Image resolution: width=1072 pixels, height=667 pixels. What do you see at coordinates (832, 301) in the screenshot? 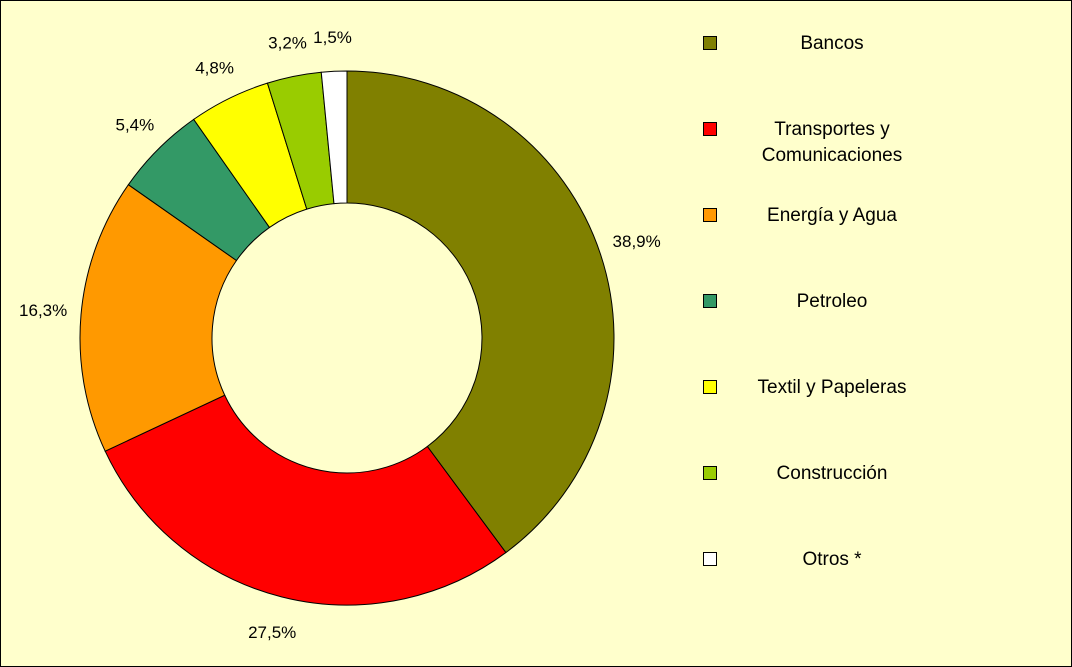
I see `legend-label: Petroleo` at bounding box center [832, 301].